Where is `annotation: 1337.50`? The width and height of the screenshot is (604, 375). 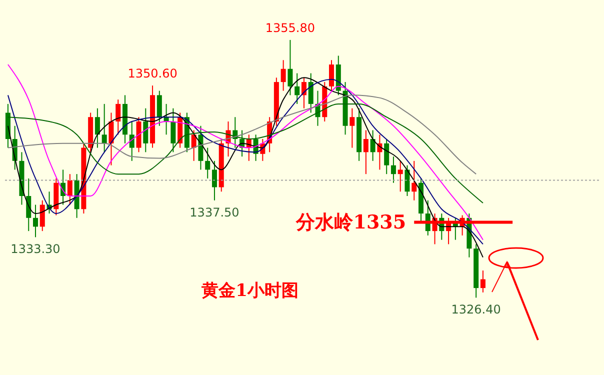
annotation: 1337.50 is located at coordinates (215, 212).